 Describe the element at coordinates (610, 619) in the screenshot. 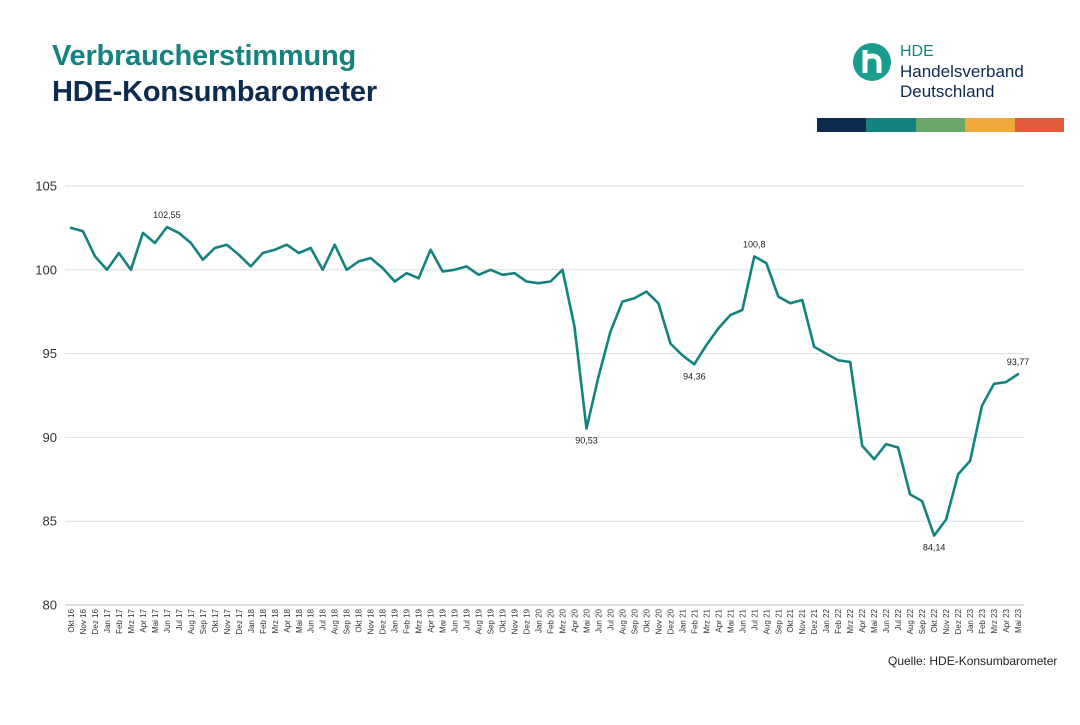

I see `x-tick-label: Jul 20` at that location.